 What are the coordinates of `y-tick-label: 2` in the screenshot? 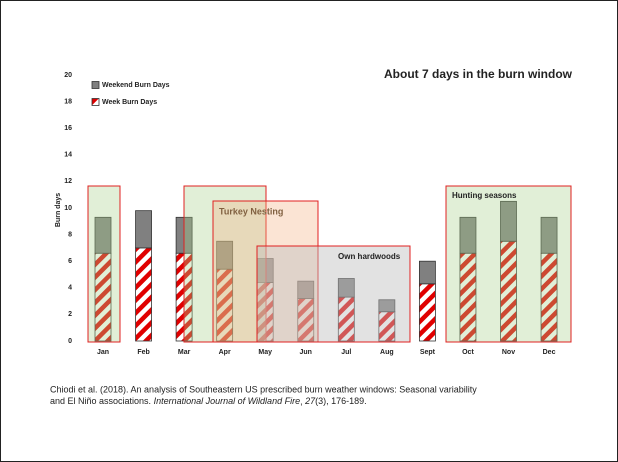 It's located at (70, 314).